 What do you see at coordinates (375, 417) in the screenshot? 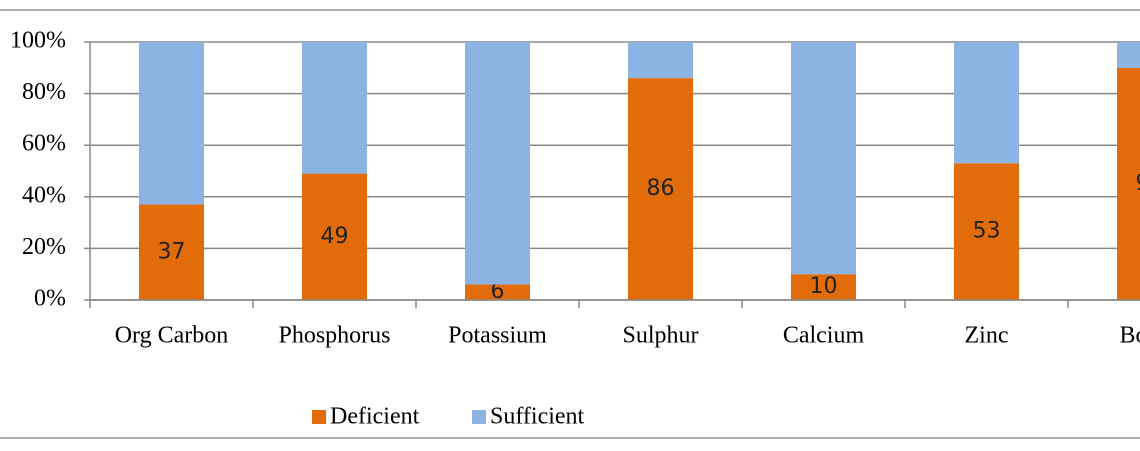
I see `legend-label: Deficient` at bounding box center [375, 417].